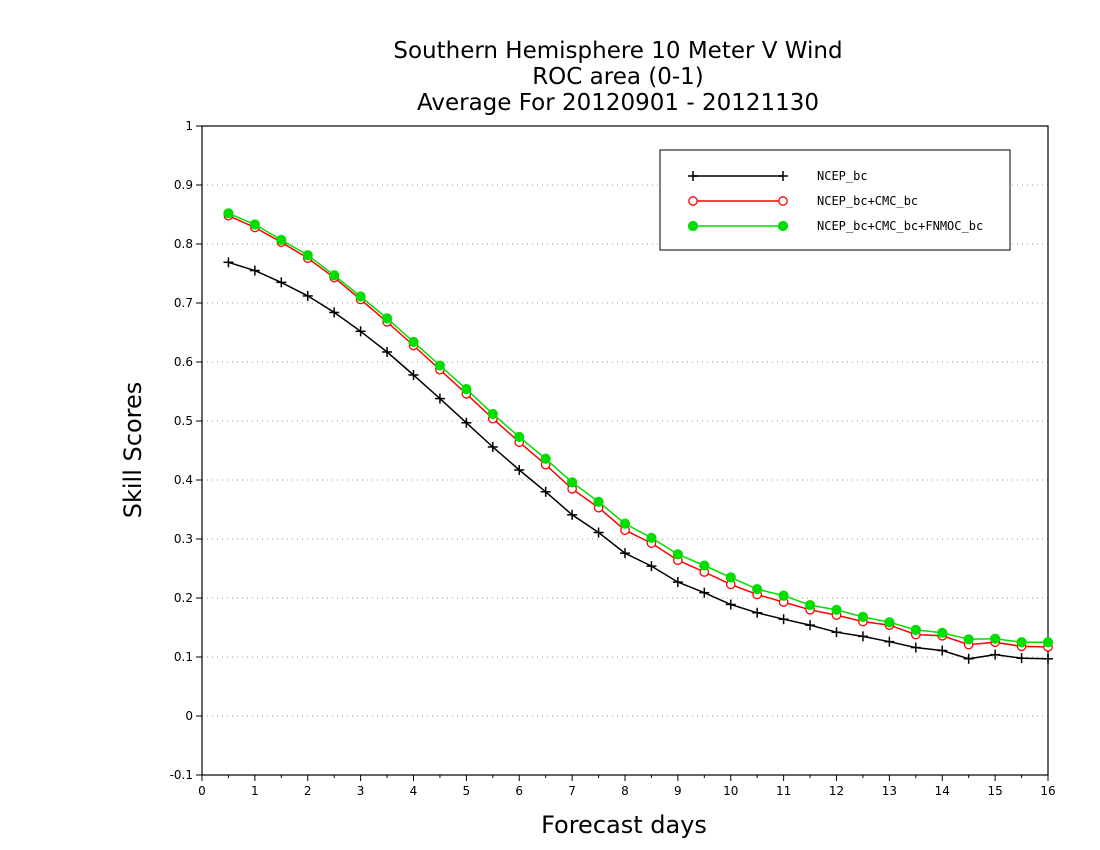 Image resolution: width=1100 pixels, height=850 pixels. What do you see at coordinates (803, 201) in the screenshot?
I see `legend-entry: NCEP_bc+CMC_bc` at bounding box center [803, 201].